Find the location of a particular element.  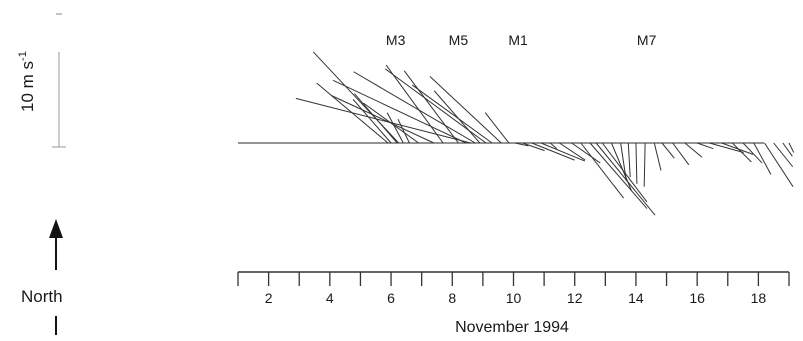

x-tick-label: 6 is located at coordinates (391, 298).